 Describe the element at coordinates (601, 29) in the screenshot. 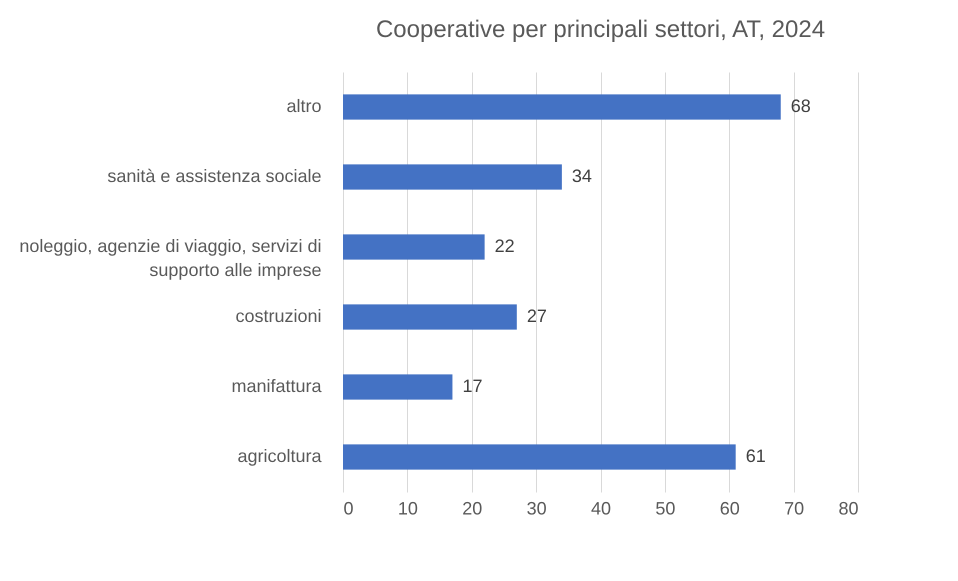

I see `chart-title: Cooperative per principali settori, AT, 2024` at that location.